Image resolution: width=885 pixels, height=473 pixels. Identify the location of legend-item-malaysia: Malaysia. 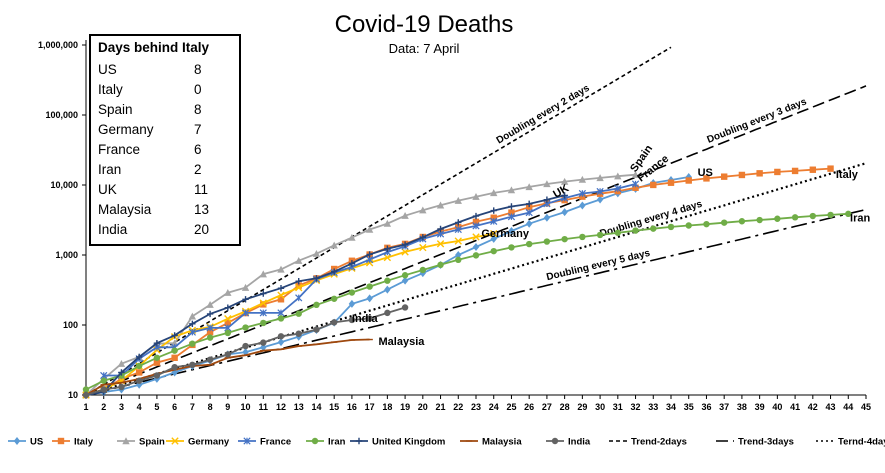
(491, 442).